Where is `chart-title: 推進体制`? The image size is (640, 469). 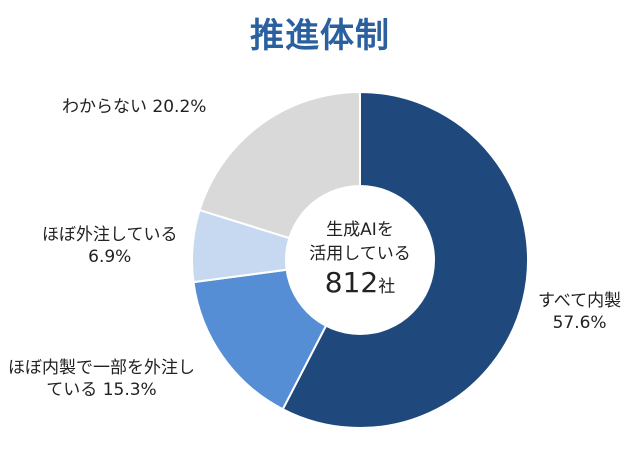 chart-title: 推進体制 is located at coordinates (320, 36).